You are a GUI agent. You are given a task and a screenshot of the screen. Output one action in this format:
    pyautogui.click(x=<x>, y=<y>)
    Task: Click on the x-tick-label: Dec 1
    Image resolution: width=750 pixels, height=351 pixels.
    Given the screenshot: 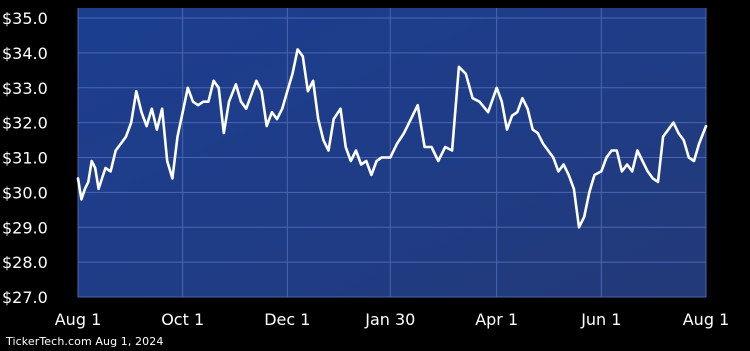 What is the action you would take?
    pyautogui.click(x=287, y=319)
    